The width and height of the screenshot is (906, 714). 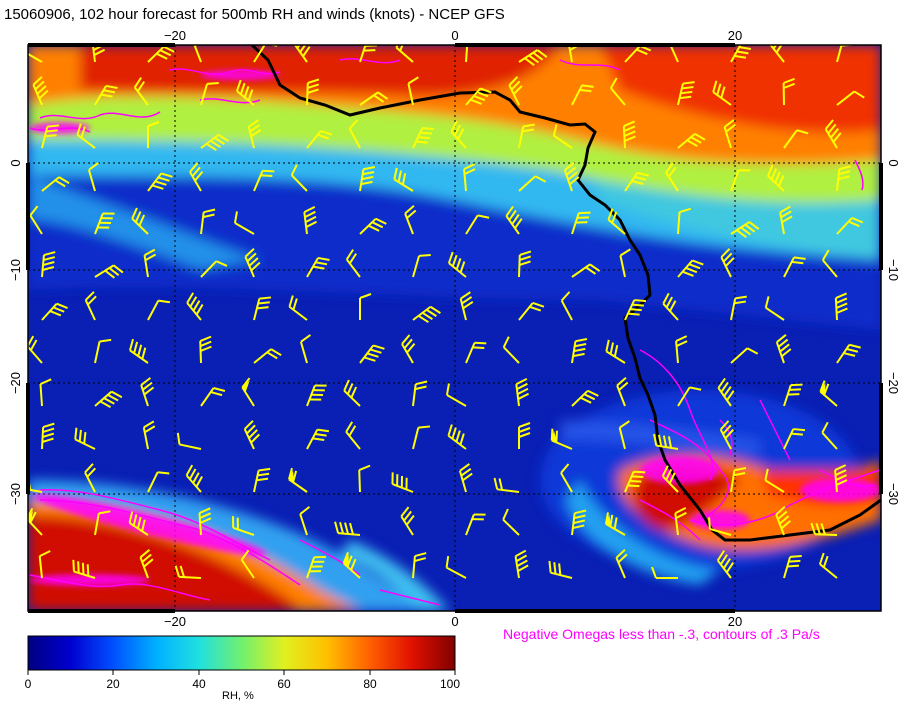 What do you see at coordinates (284, 684) in the screenshot?
I see `colorbar-tick-60: 60` at bounding box center [284, 684].